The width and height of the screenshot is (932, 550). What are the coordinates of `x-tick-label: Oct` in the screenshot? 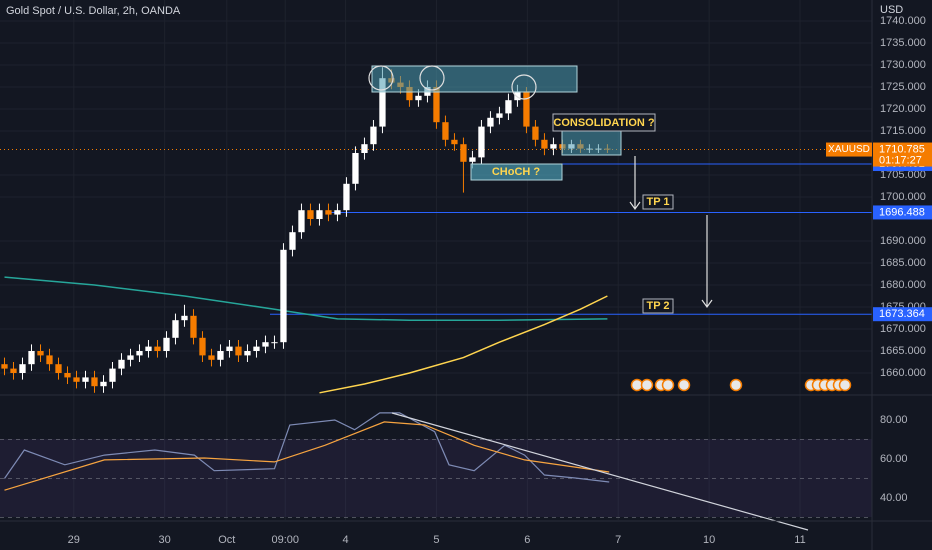 It's located at (226, 540).